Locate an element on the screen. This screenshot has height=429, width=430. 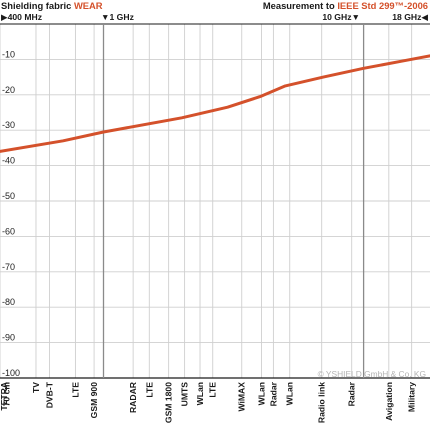
y-tick-label: -60 is located at coordinates (8, 231).